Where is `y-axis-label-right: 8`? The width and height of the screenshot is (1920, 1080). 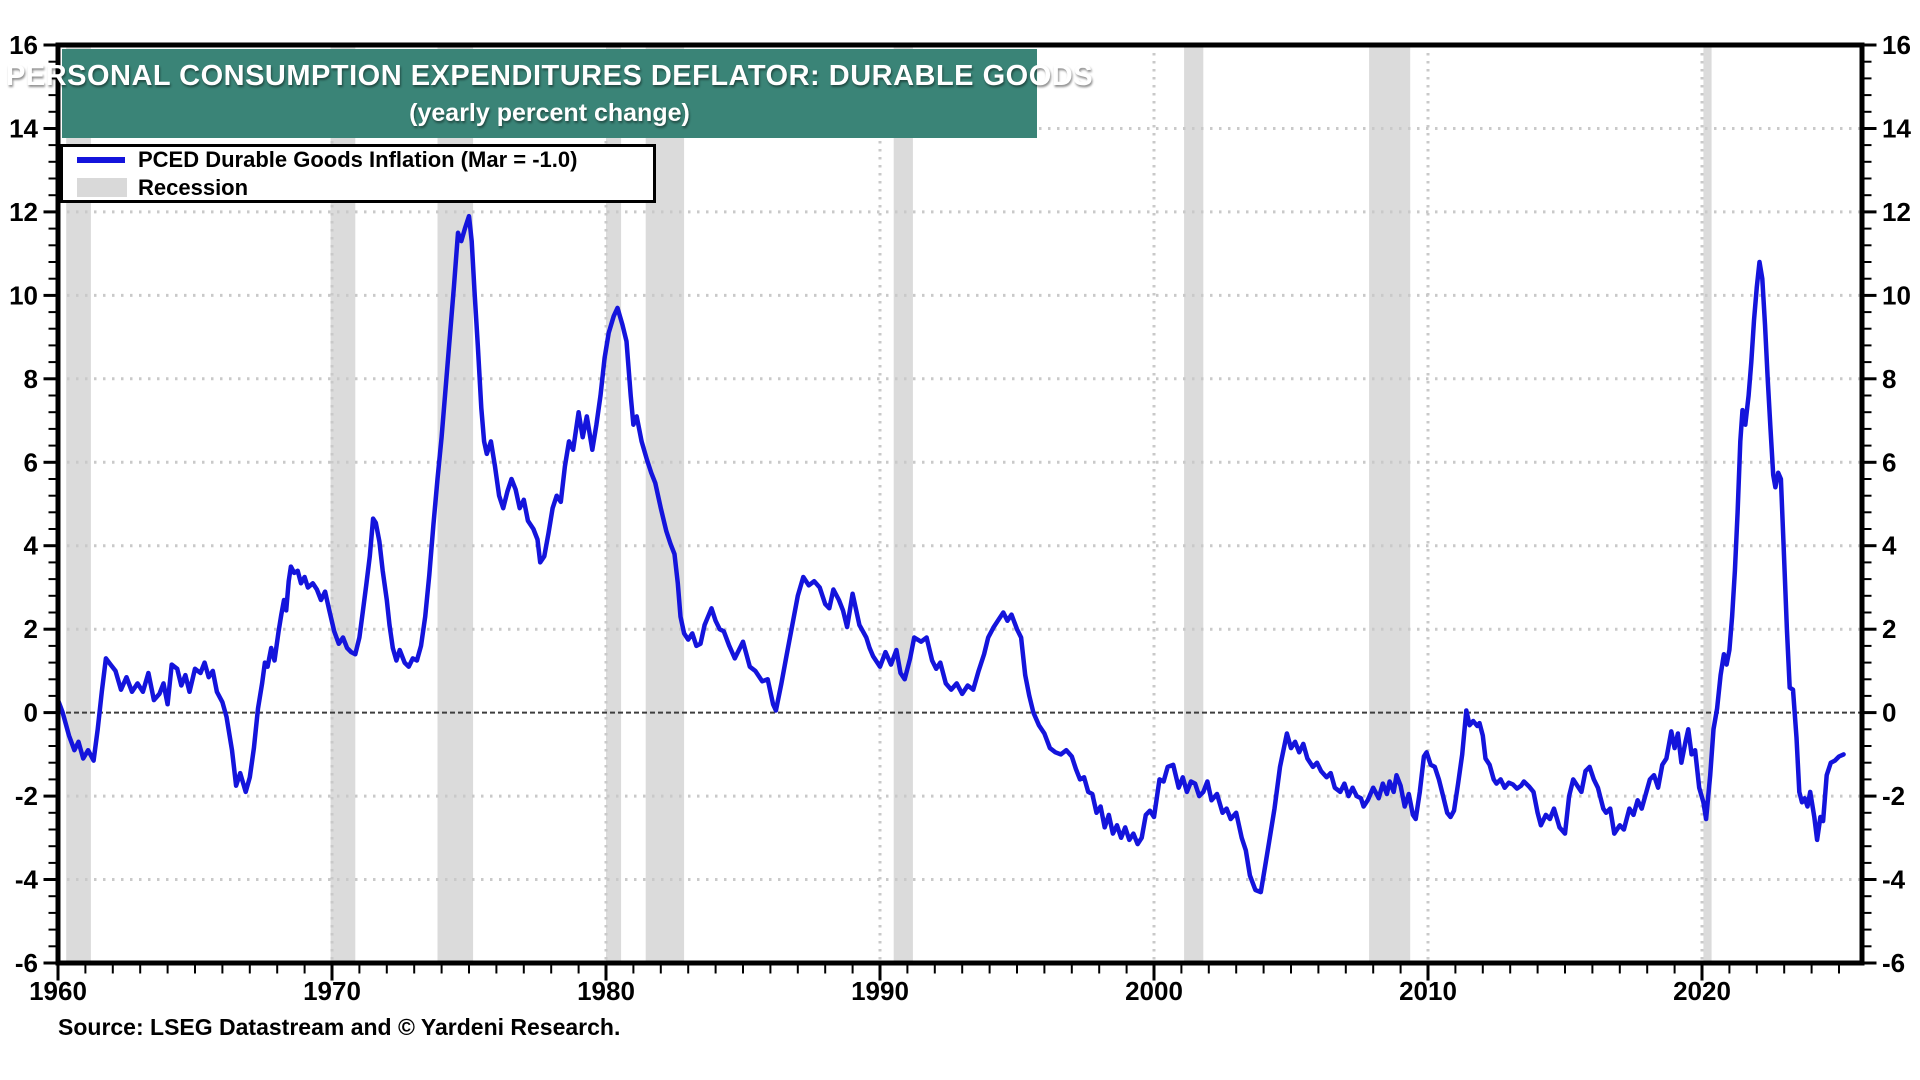 y-axis-label-right: 8 is located at coordinates (1889, 379).